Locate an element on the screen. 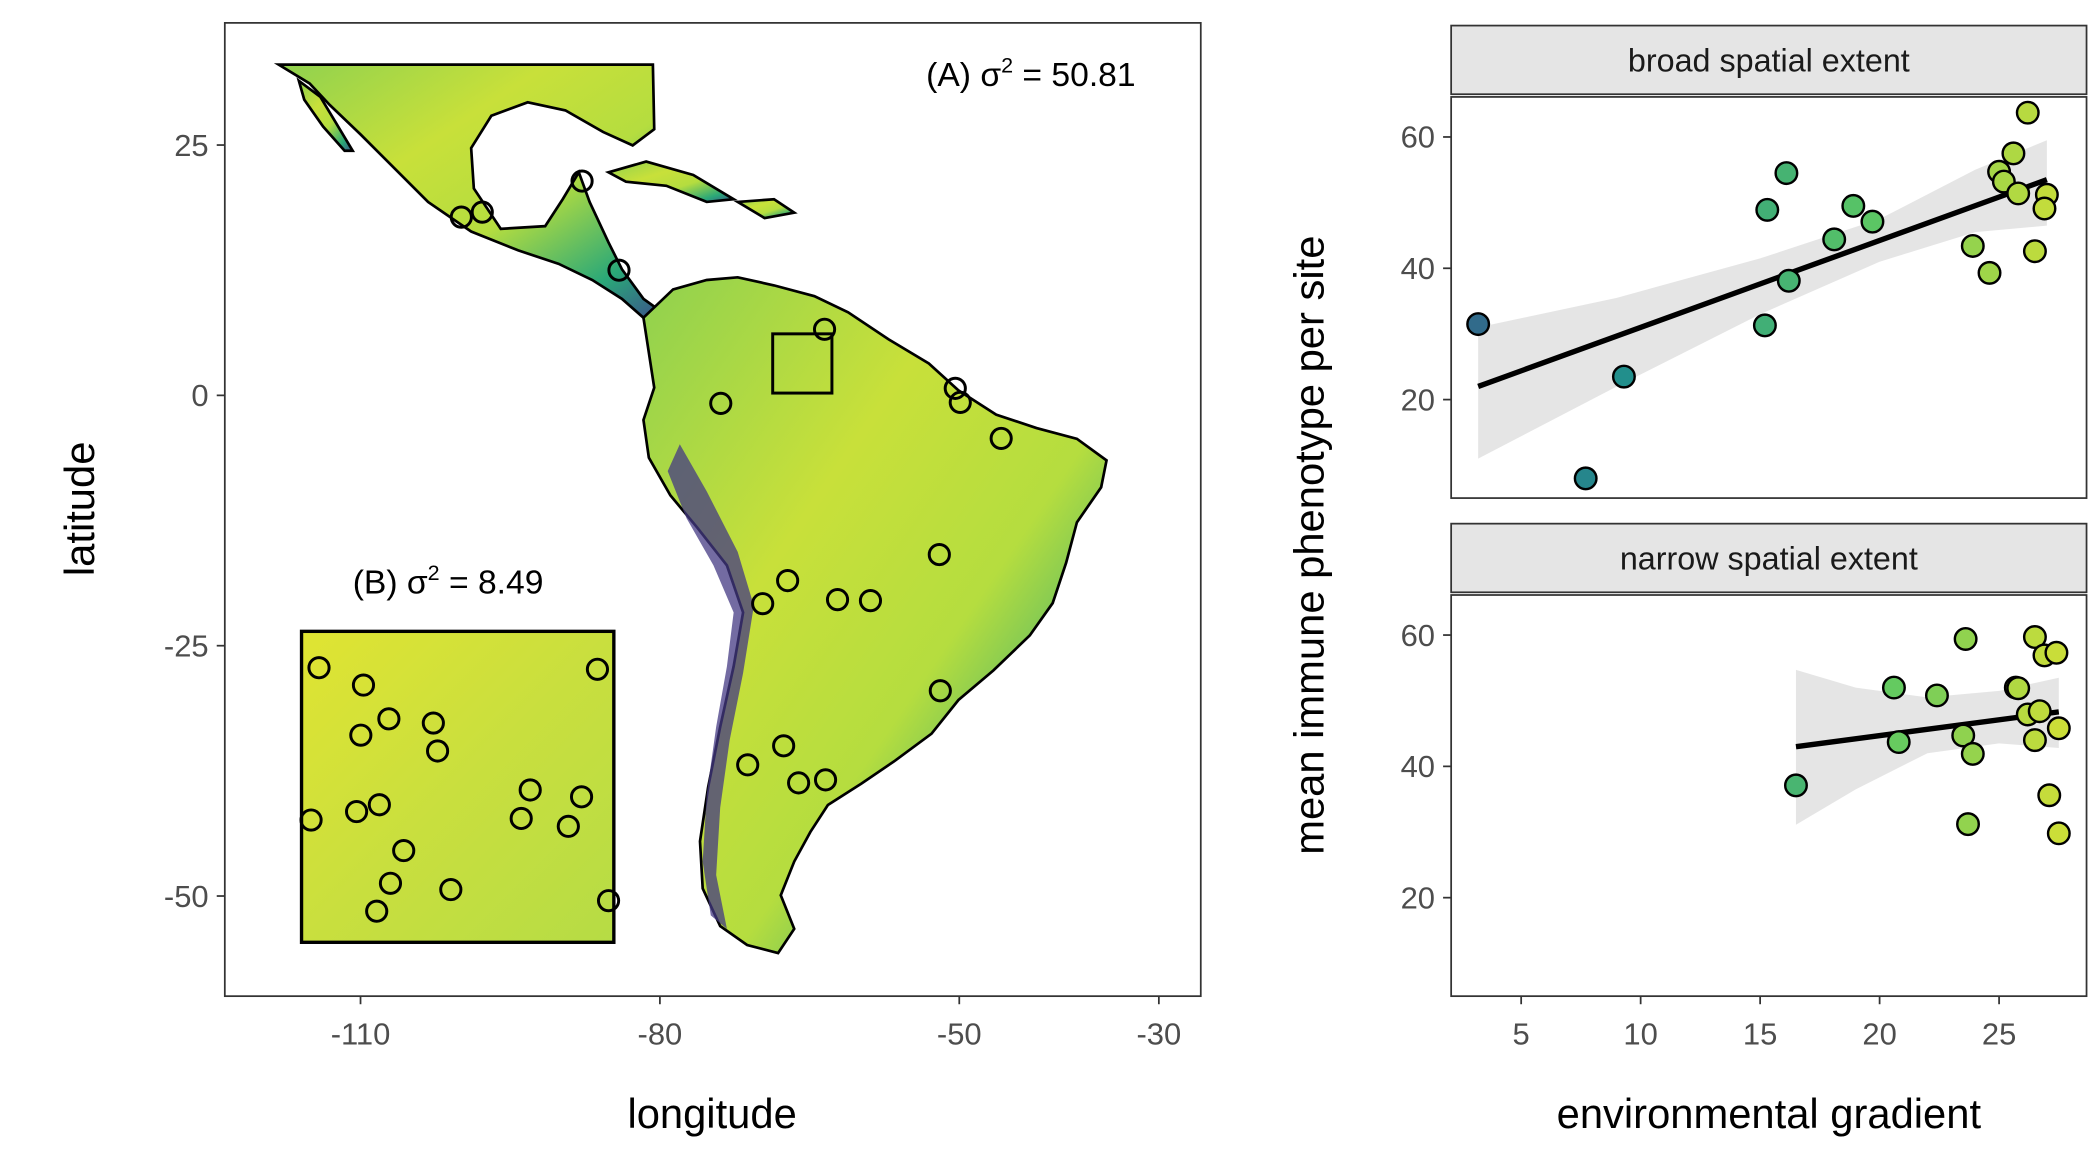 The image size is (2100, 1155). map-y-tick-label: 25 is located at coordinates (191, 145).